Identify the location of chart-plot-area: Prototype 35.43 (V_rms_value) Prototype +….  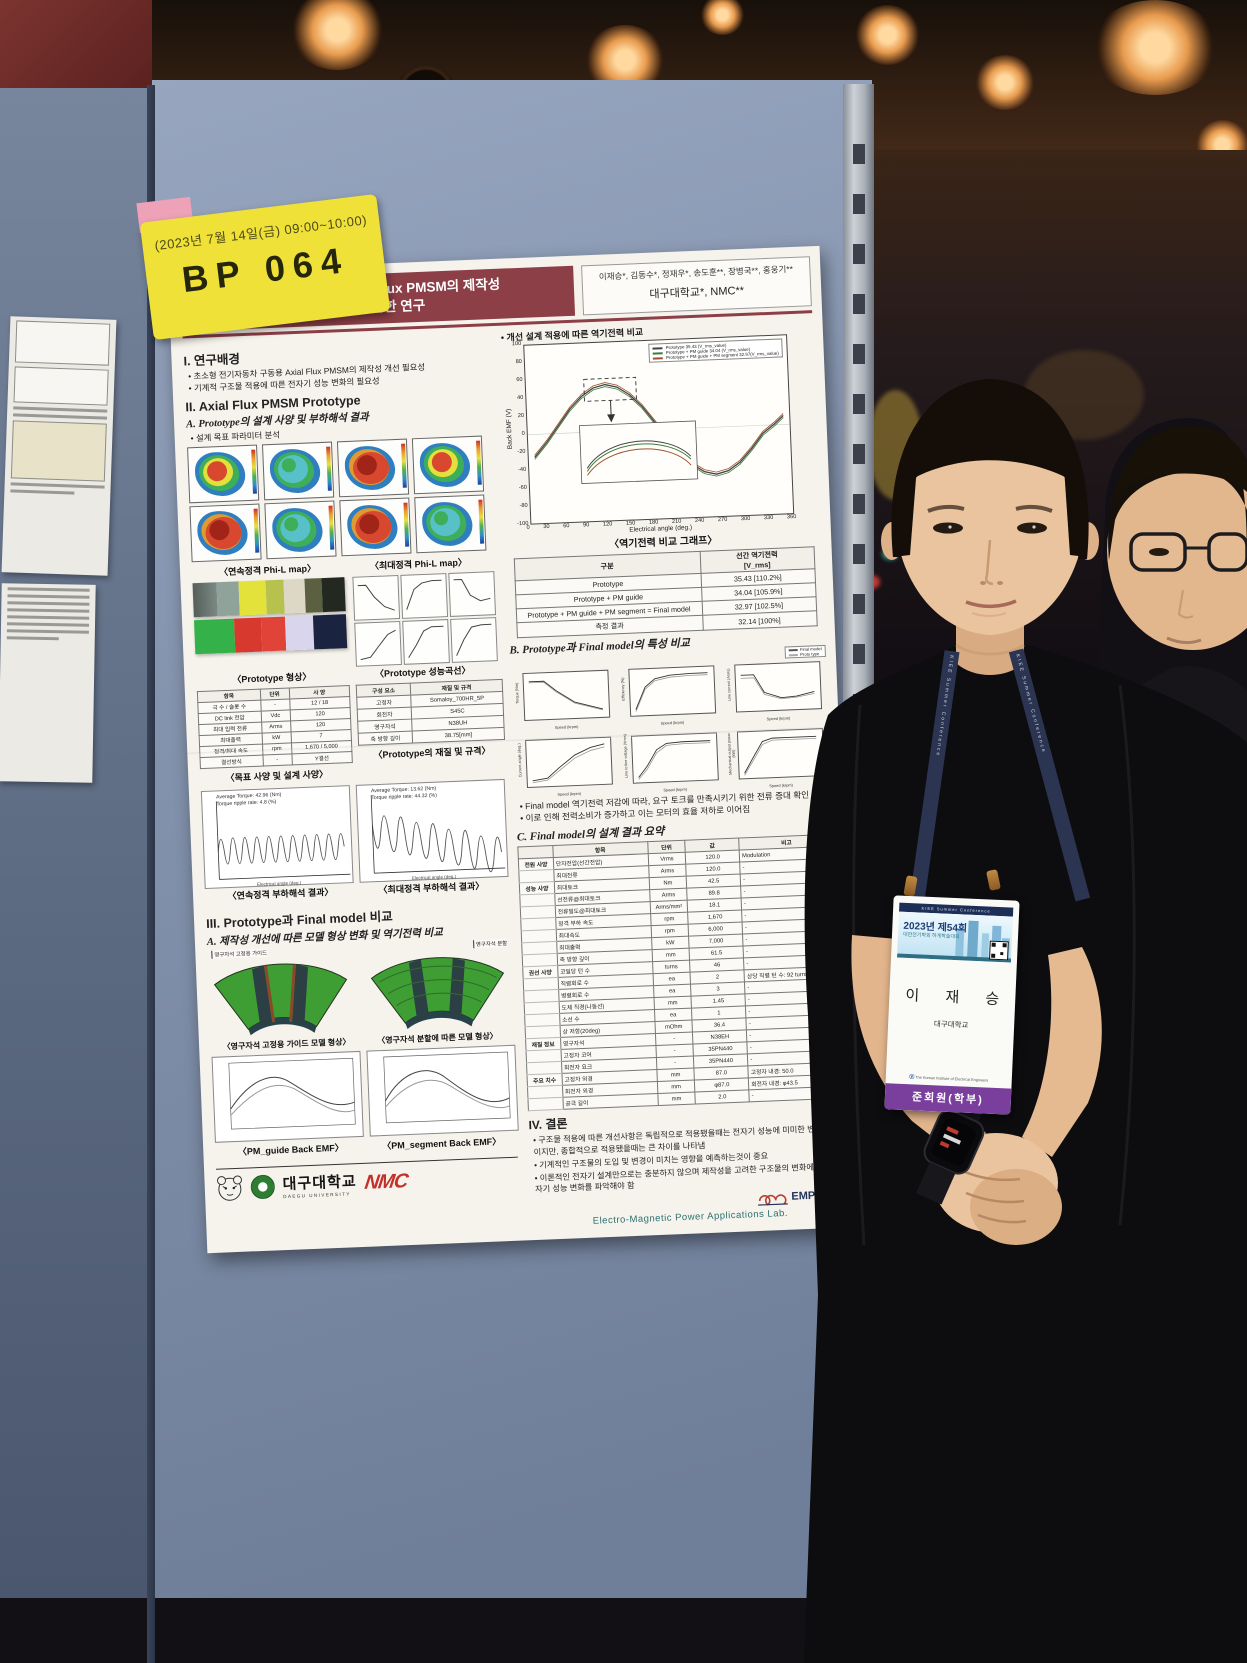
(659, 429).